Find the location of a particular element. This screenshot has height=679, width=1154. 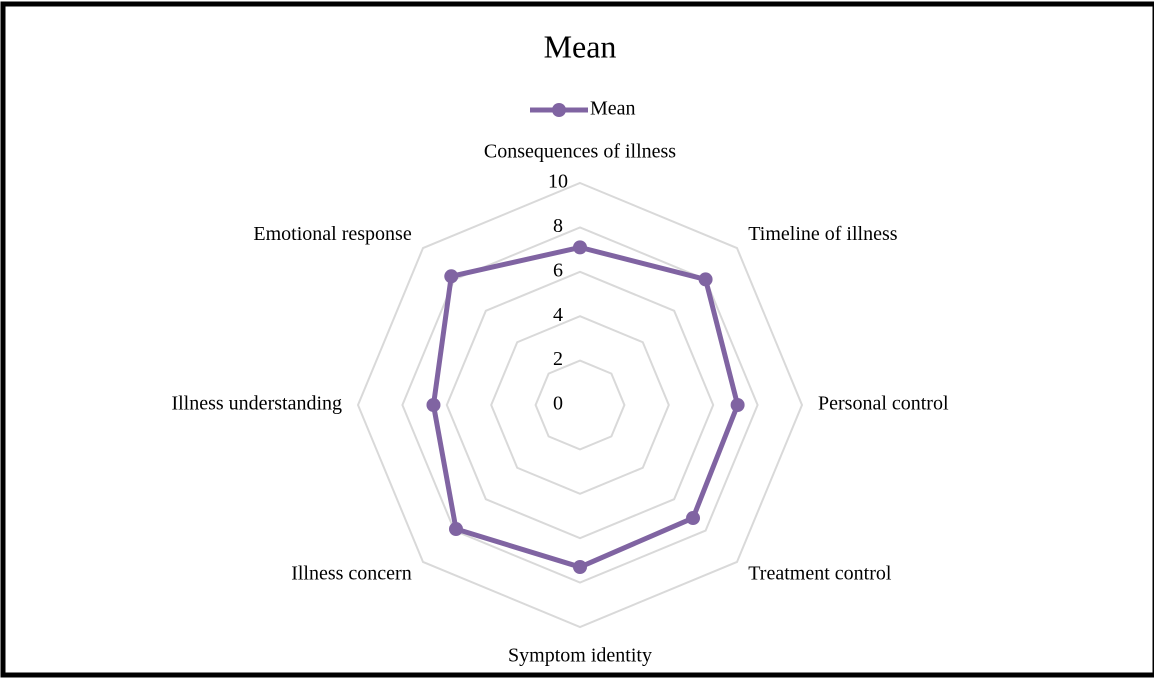

r-tick-label: 2 is located at coordinates (558, 359).